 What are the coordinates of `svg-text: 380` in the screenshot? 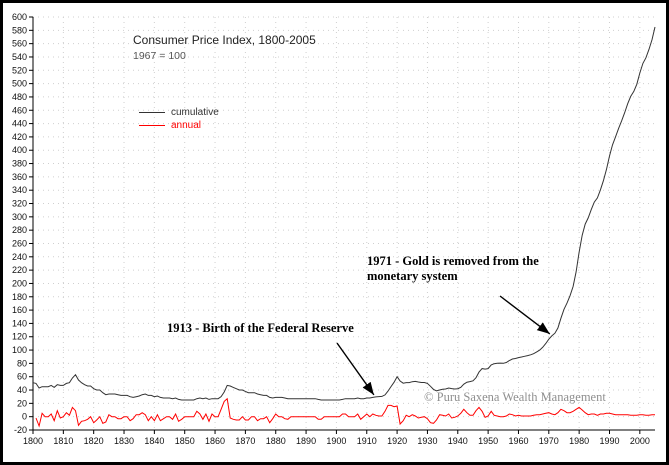 It's located at (19, 164).